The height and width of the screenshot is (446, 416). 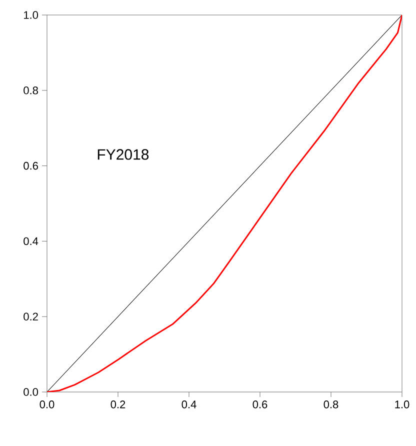 What do you see at coordinates (123, 154) in the screenshot?
I see `annotation: FY2018` at bounding box center [123, 154].